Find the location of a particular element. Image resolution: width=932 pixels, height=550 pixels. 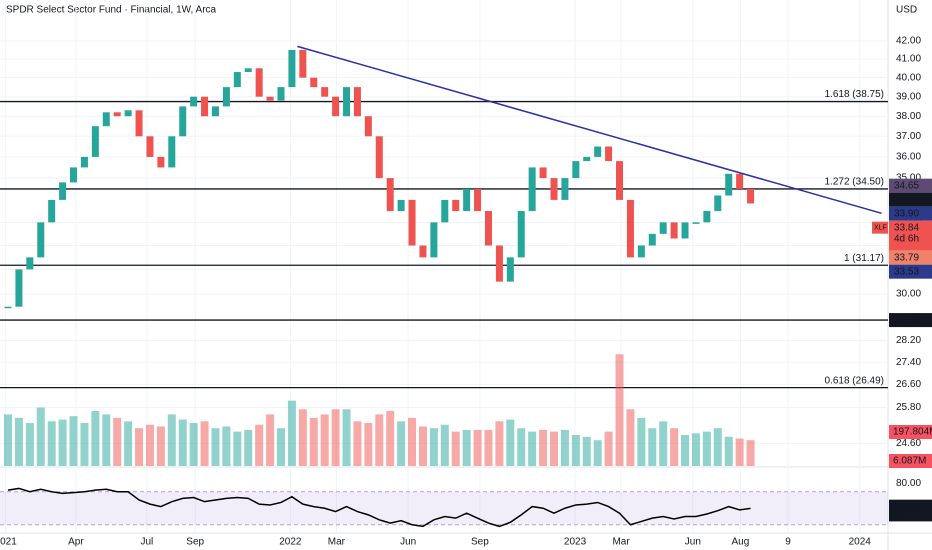

x-tick-label: Apr is located at coordinates (76, 542).